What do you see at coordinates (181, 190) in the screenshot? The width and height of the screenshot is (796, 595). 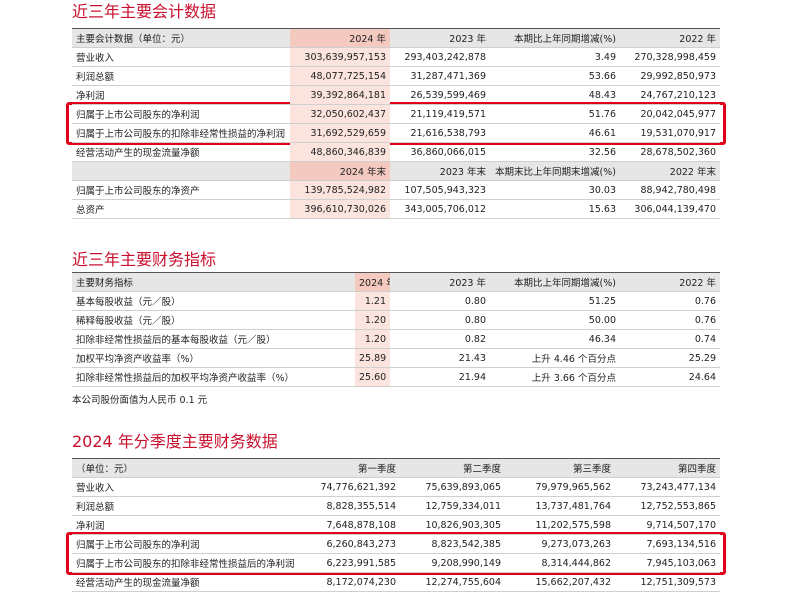 I see `cell: 归属于上市公司股东的净资产` at bounding box center [181, 190].